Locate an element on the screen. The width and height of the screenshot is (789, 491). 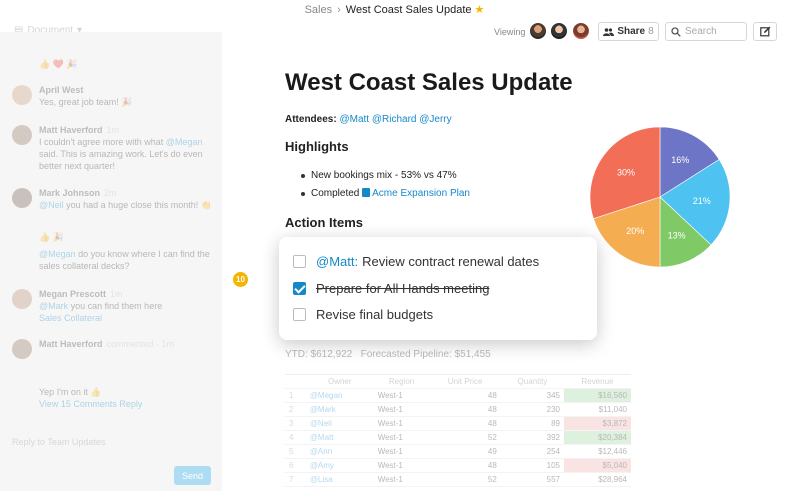
table-cell: 5 is located at coordinates (295, 451).